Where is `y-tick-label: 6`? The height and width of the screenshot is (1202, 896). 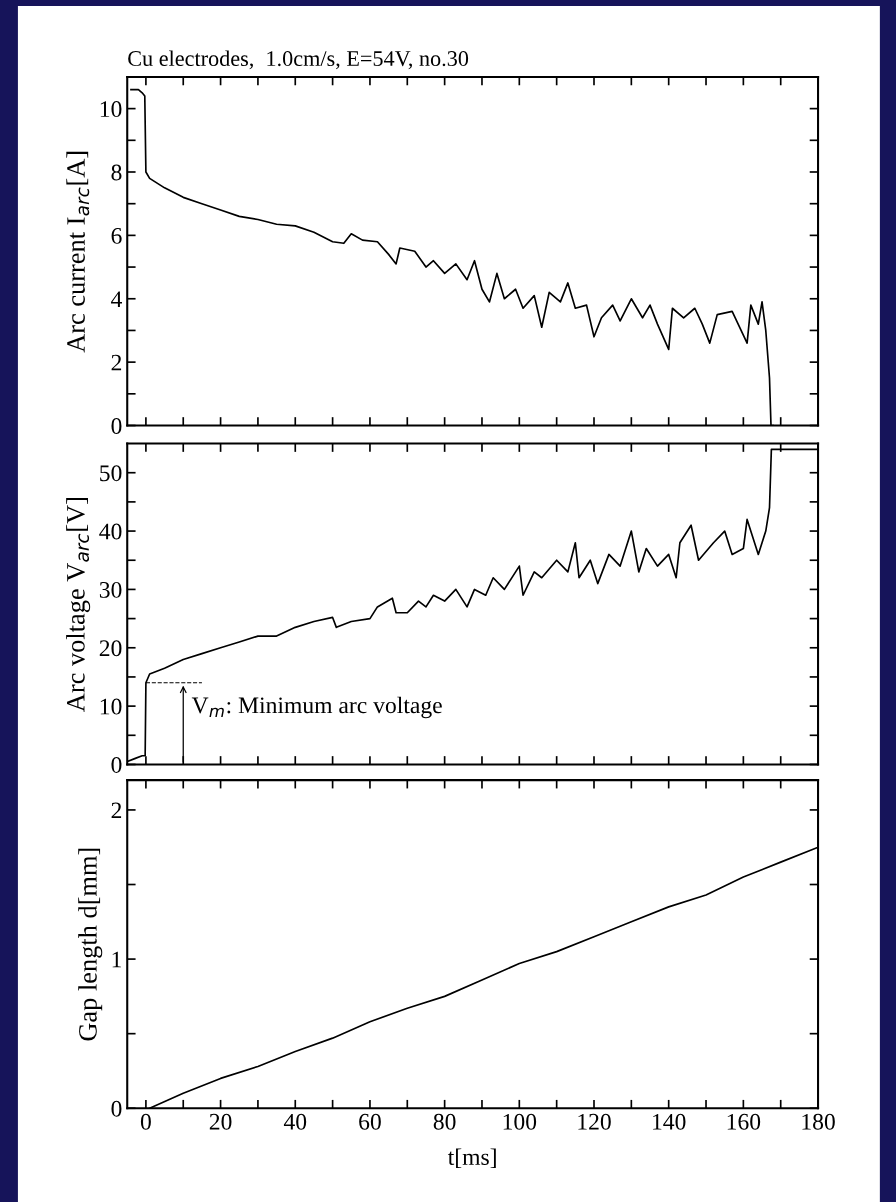
y-tick-label: 6 is located at coordinates (116, 235).